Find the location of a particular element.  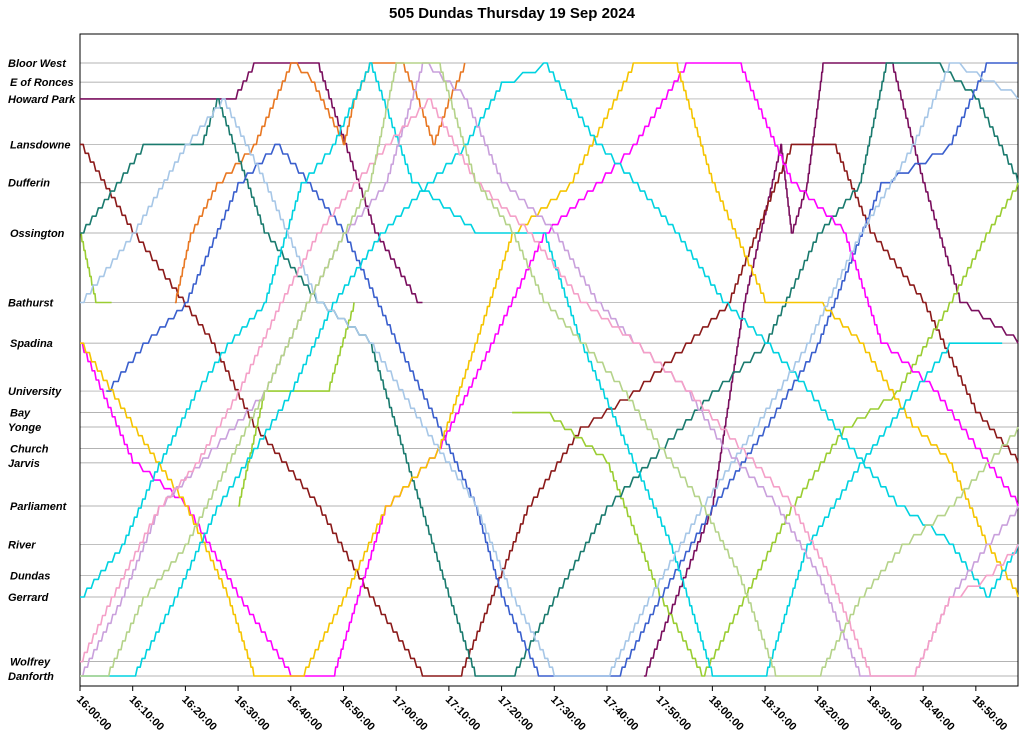

stop-label: Bay is located at coordinates (20, 414).